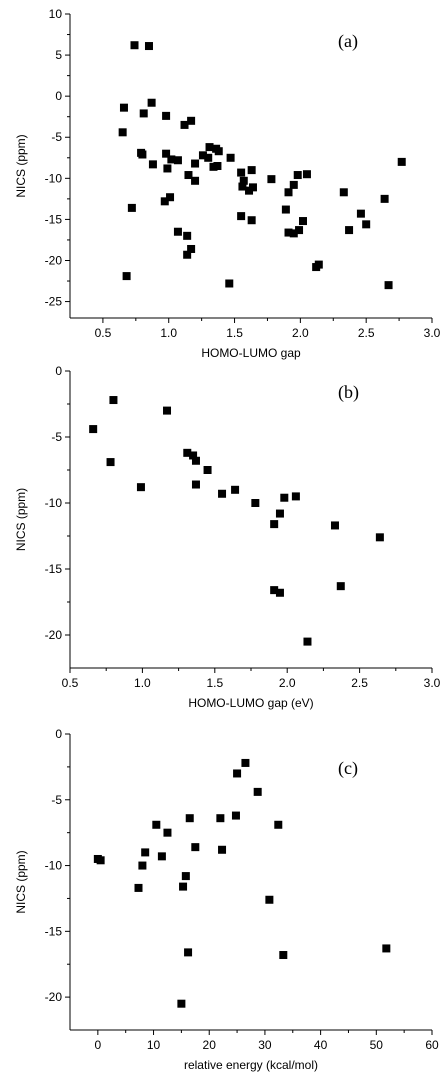 This screenshot has height=1084, width=448. What do you see at coordinates (377, 1045) in the screenshot?
I see `x-tick-label: 50` at bounding box center [377, 1045].